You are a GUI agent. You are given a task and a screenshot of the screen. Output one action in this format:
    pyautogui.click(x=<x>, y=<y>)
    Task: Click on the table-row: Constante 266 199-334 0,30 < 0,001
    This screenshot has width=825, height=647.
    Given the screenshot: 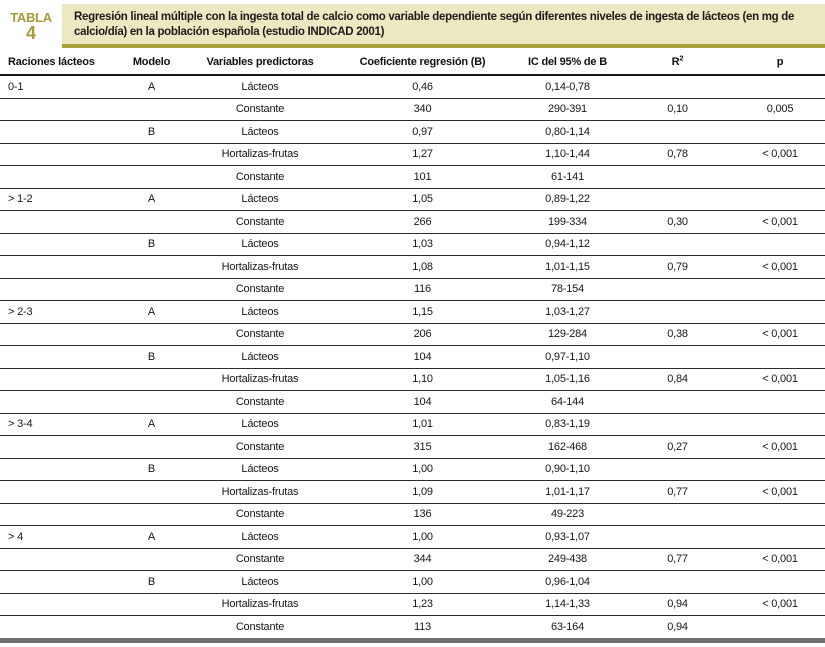 What is the action you would take?
    pyautogui.click(x=412, y=222)
    